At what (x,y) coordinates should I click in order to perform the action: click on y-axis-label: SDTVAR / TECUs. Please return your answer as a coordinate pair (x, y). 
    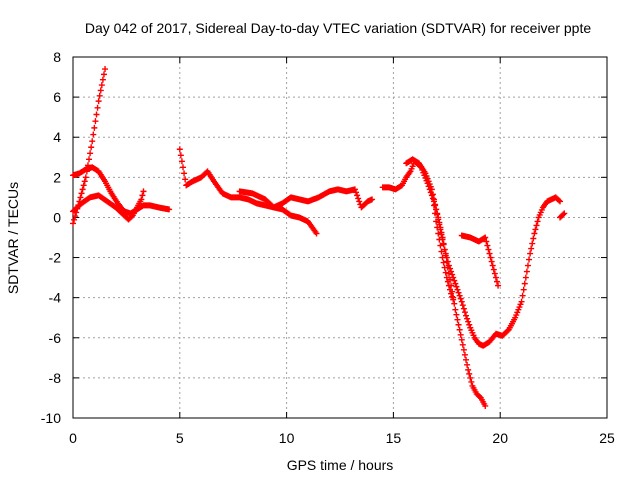
    Looking at the image, I should click on (13, 238).